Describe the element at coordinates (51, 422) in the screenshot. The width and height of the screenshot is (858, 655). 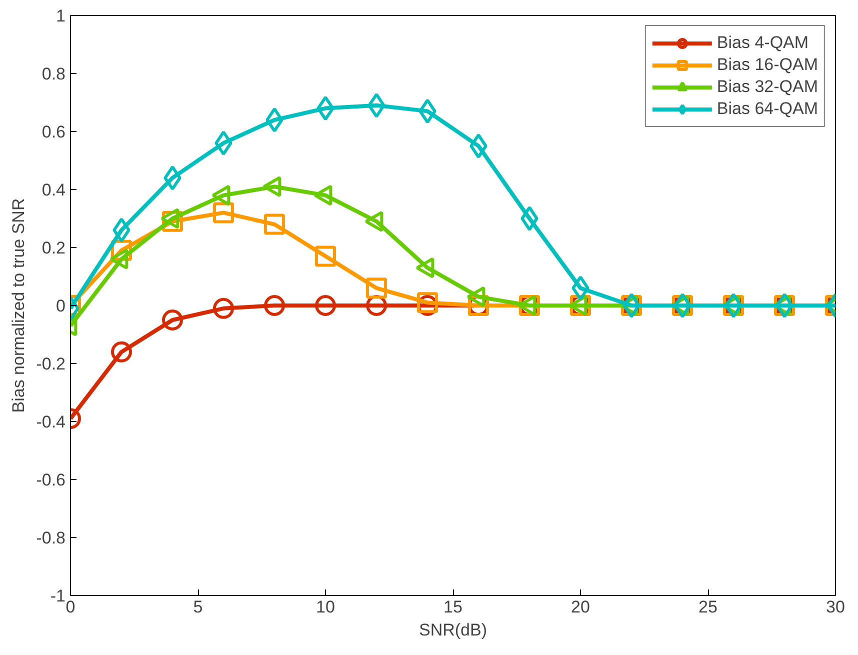
I see `y-tick-label: -0.4` at that location.